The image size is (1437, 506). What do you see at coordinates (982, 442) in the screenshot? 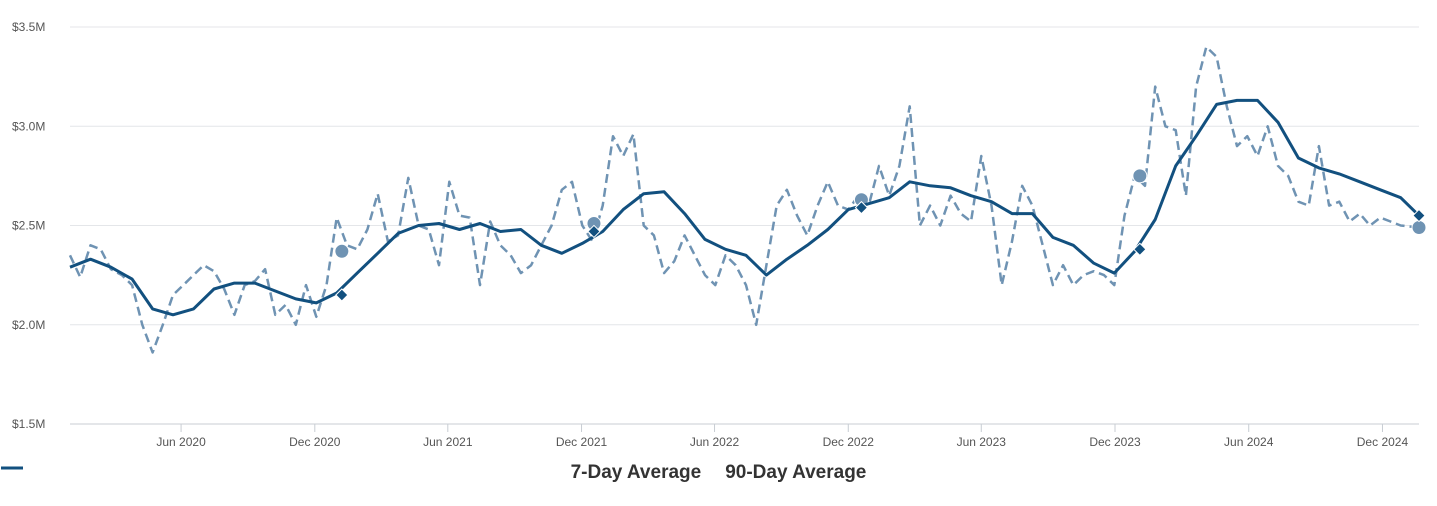
I see `x-tick-label: Jun 2023` at bounding box center [982, 442].